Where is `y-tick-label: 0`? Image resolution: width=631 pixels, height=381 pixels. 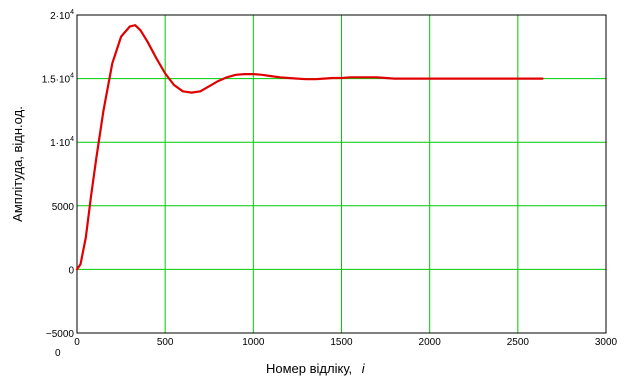 y-tick-label: 0 is located at coordinates (71, 270).